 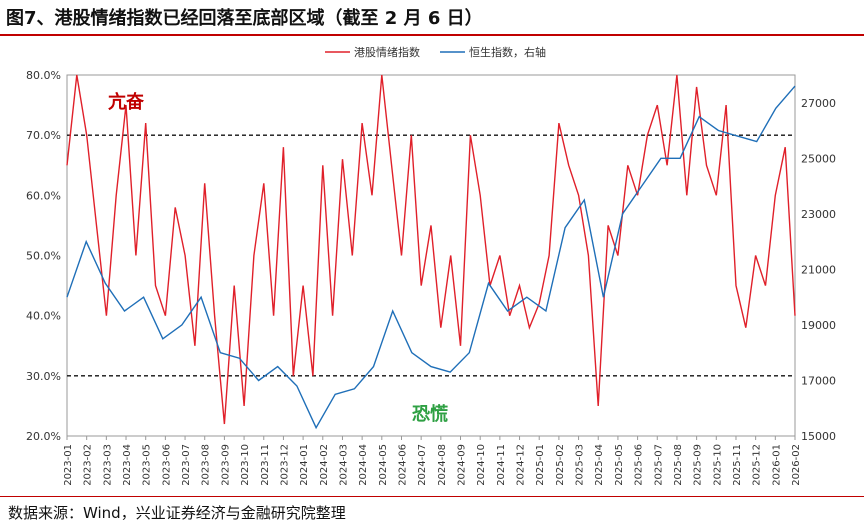 What do you see at coordinates (127, 465) in the screenshot?
I see `x-tick-label: 2023-04` at bounding box center [127, 465].